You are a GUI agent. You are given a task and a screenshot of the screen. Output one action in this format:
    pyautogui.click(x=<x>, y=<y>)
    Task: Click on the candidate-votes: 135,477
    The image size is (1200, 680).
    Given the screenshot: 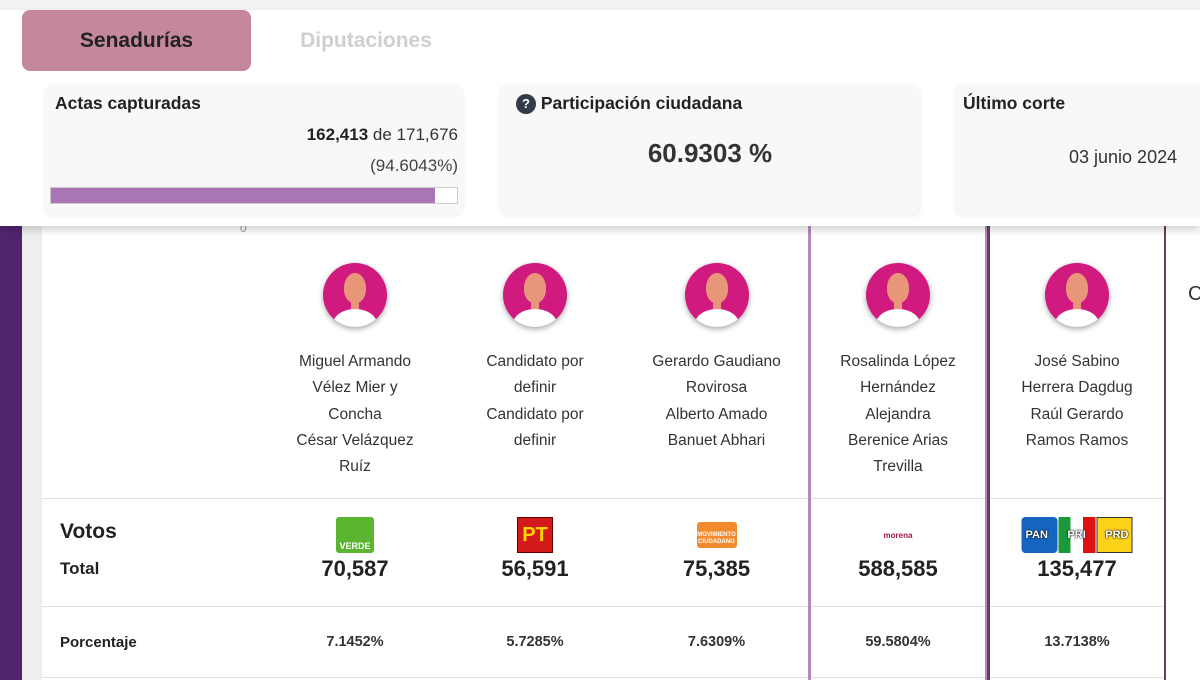 What is the action you would take?
    pyautogui.click(x=1077, y=568)
    